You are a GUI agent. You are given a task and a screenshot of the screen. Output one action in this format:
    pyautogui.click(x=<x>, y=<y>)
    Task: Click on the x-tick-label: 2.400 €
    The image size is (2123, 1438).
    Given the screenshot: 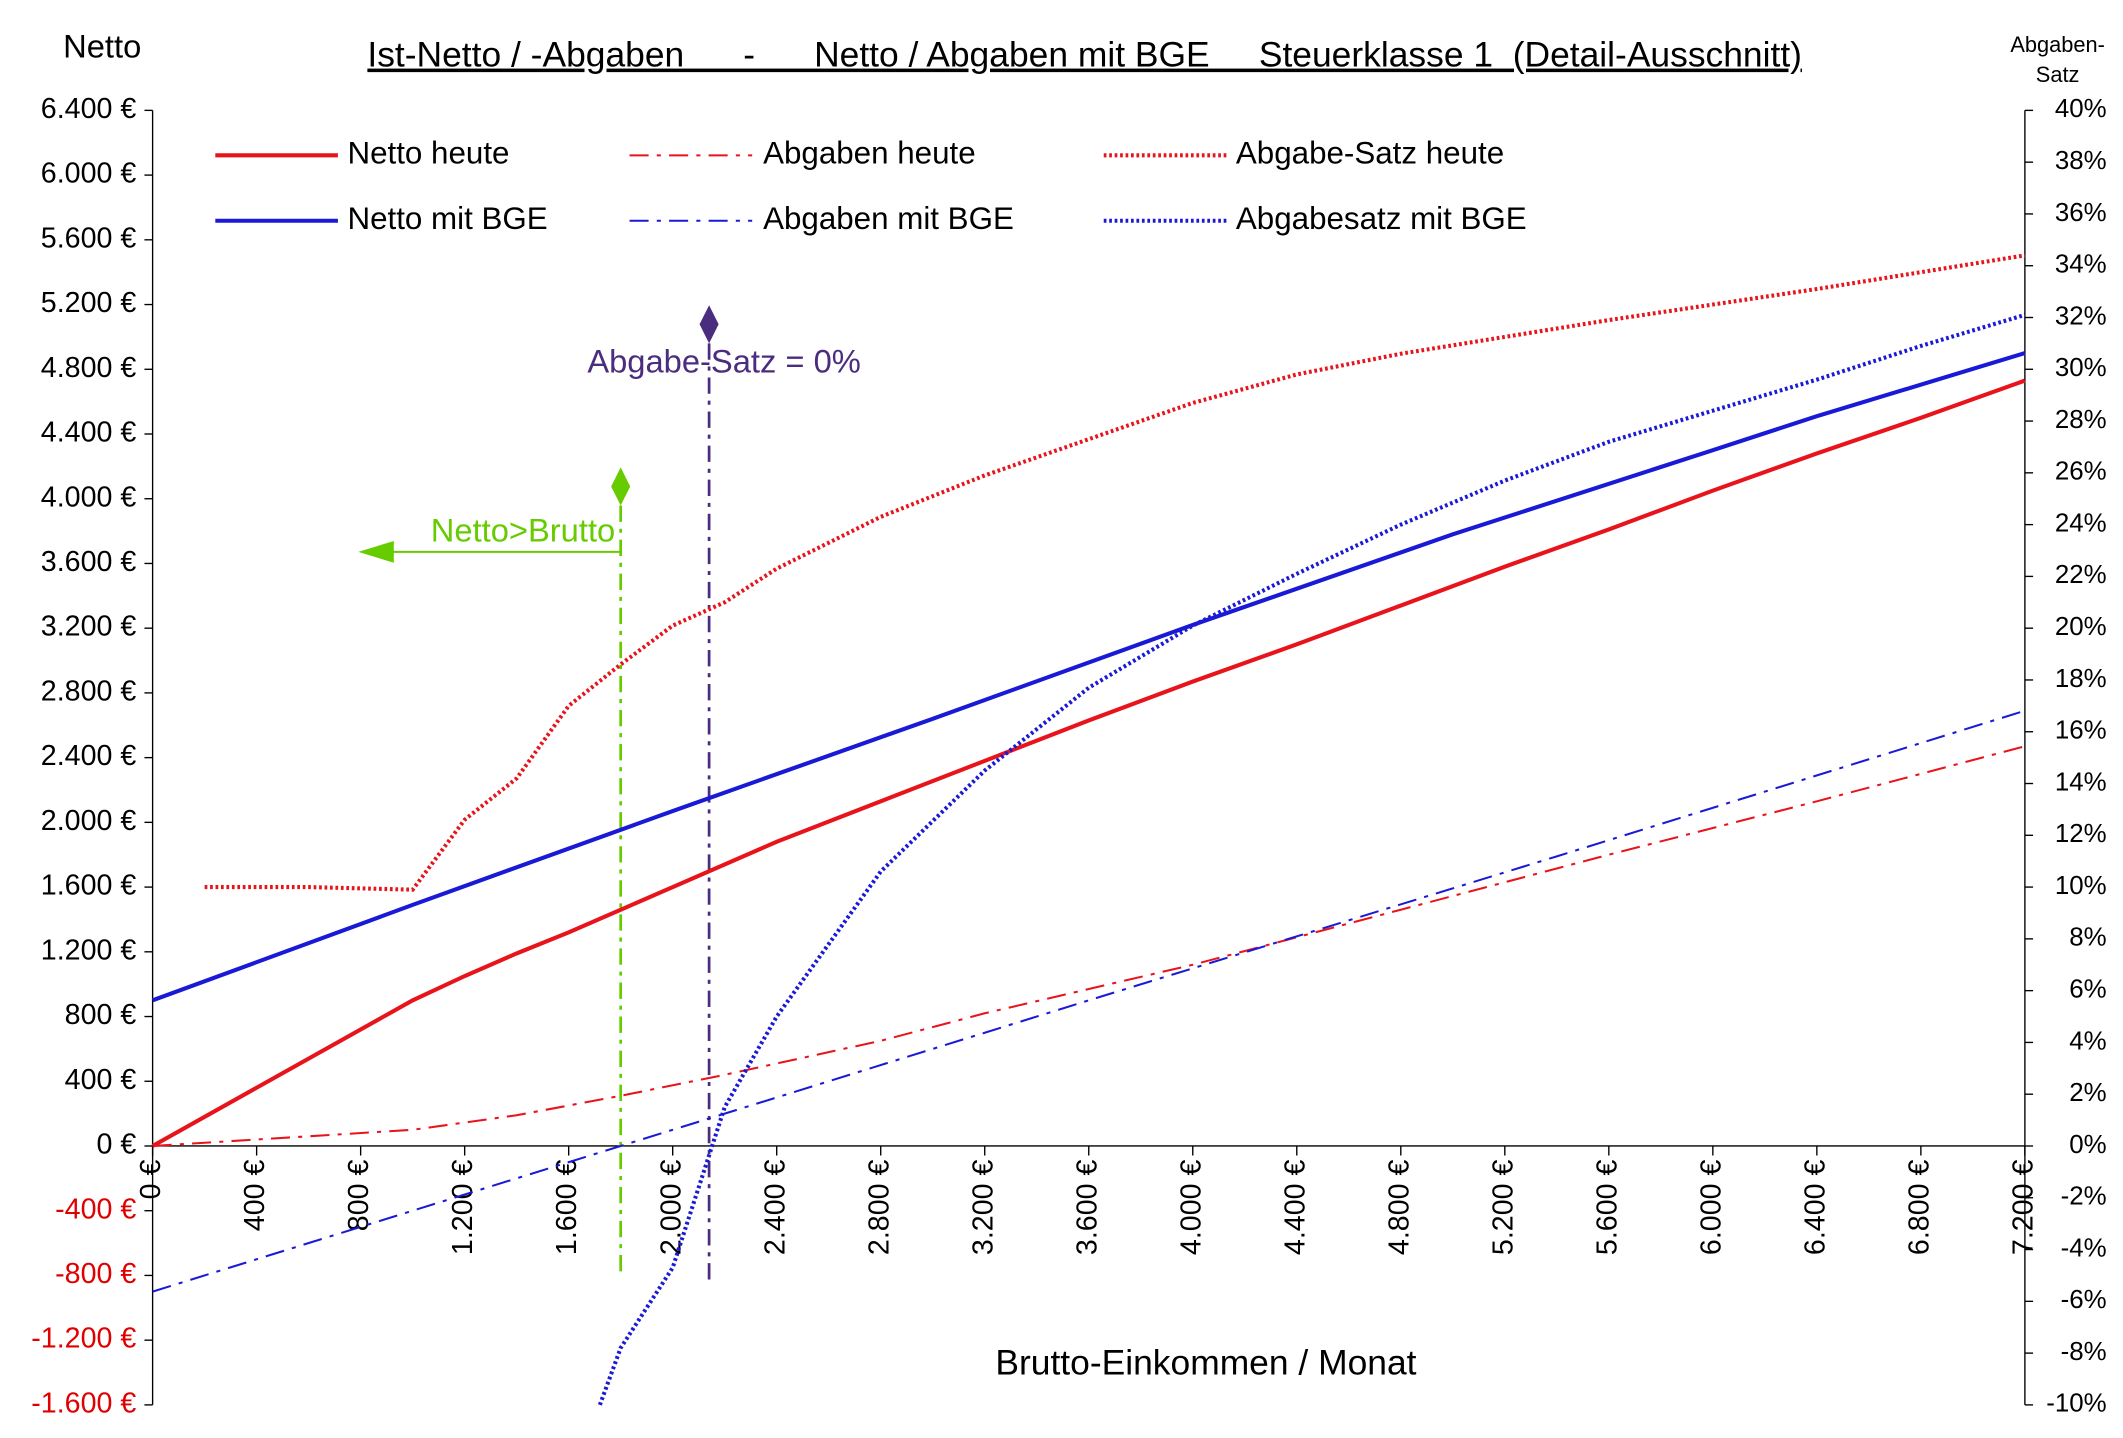 What is the action you would take?
    pyautogui.click(x=775, y=1208)
    